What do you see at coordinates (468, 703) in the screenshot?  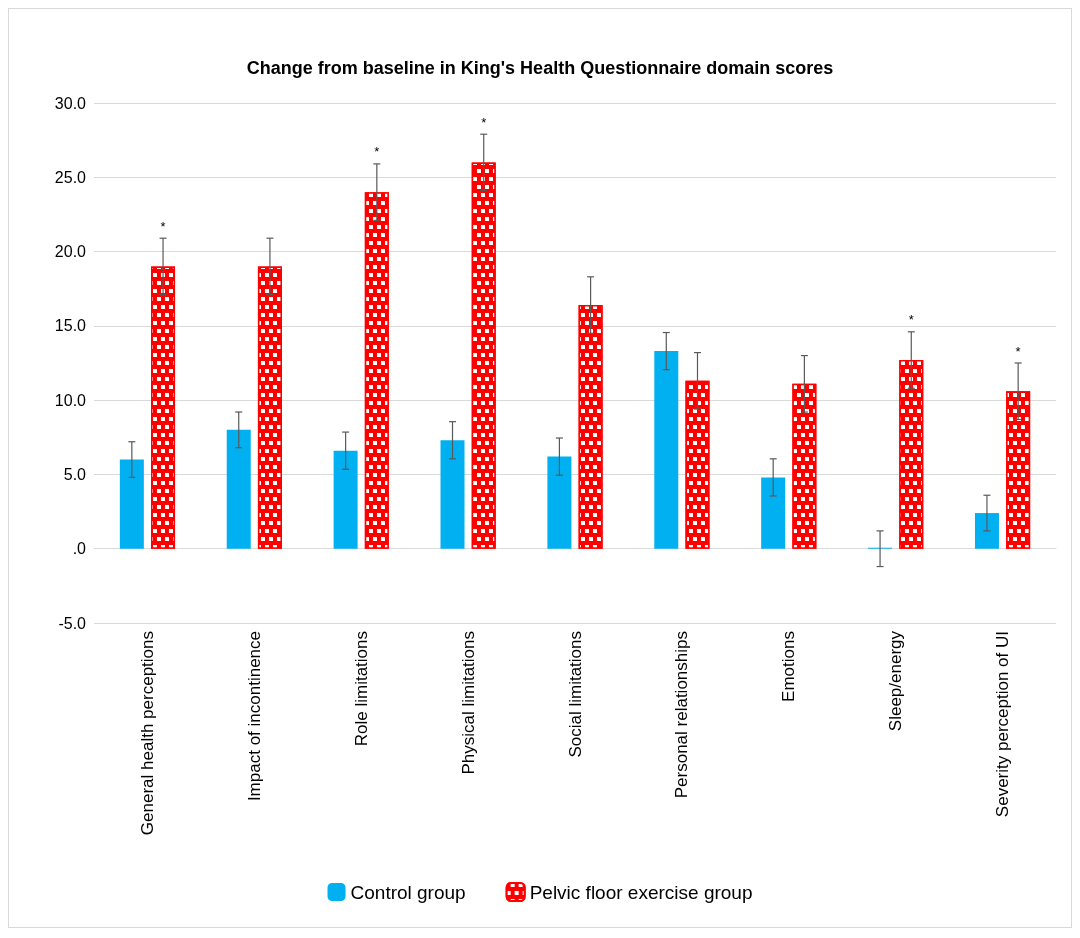 I see `x-tick-label: Physical limitations` at bounding box center [468, 703].